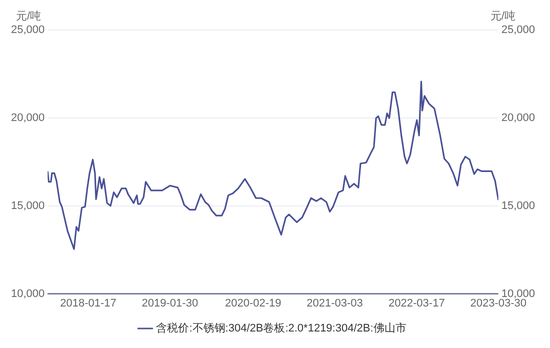  I want to click on legend-label: 含税价:不锈钢:304/2B卷板:2.0*1219:304/2B:佛山市, so click(281, 328).